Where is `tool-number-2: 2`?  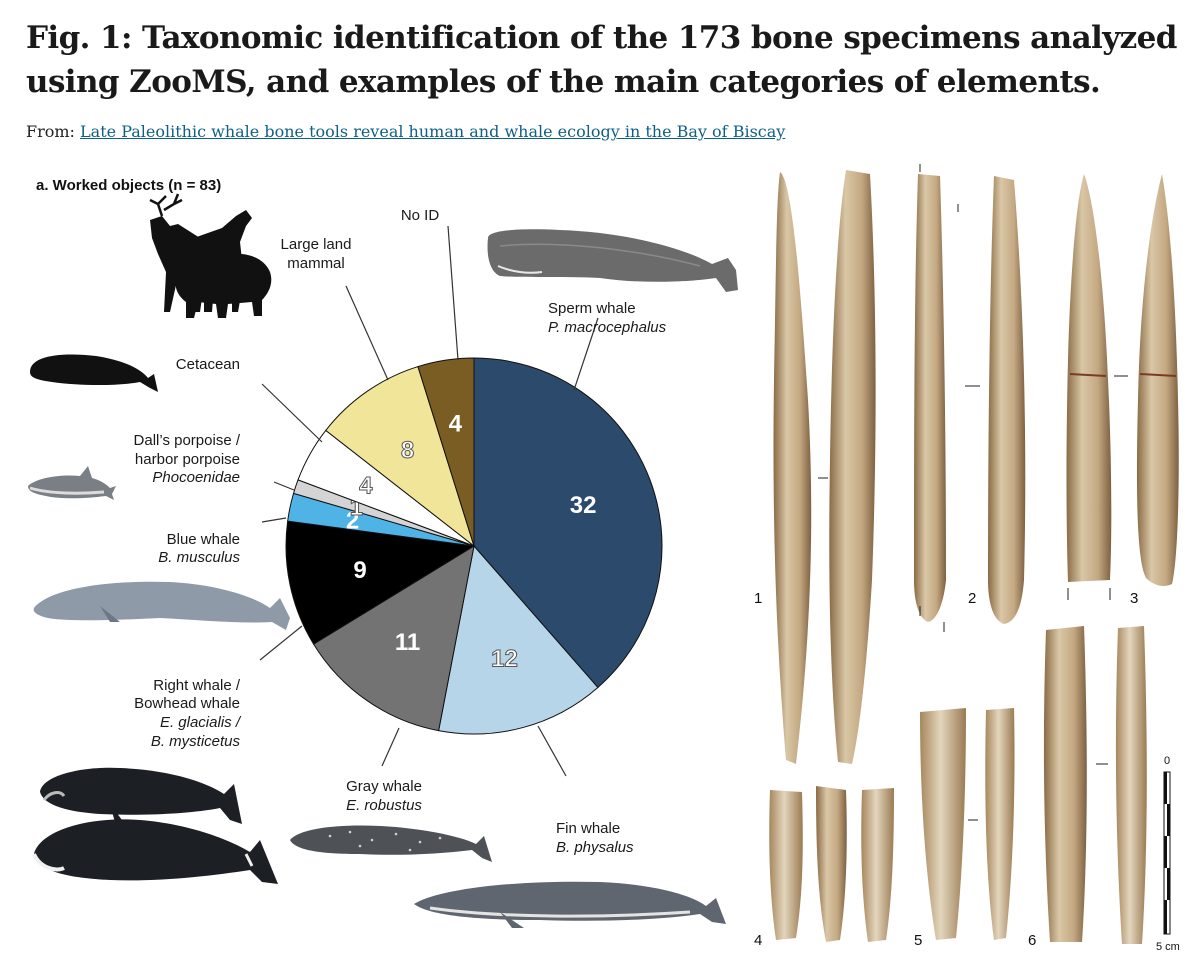
tool-number-2: 2 is located at coordinates (972, 598).